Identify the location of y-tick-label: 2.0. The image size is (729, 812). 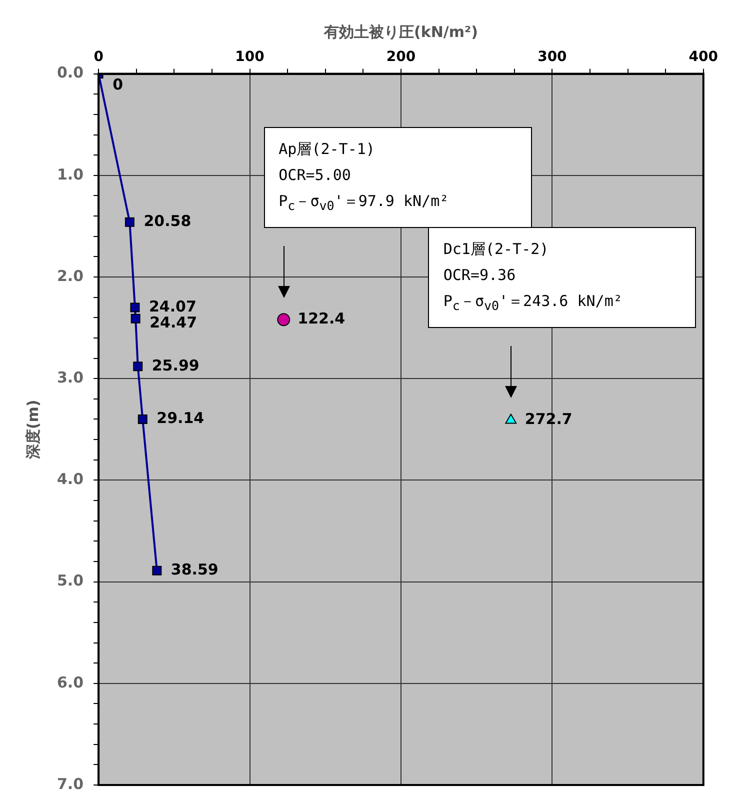
(70, 275).